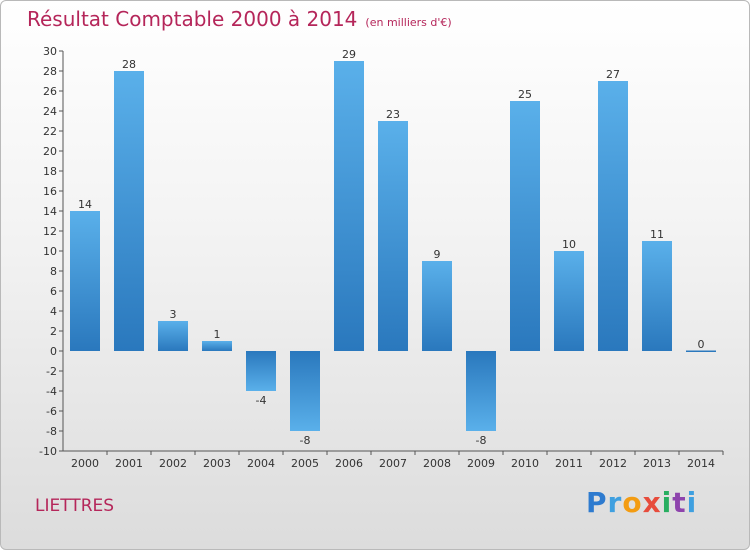 Image resolution: width=750 pixels, height=550 pixels. Describe the element at coordinates (642, 502) in the screenshot. I see `proxiti-logo: Proxiti` at that location.